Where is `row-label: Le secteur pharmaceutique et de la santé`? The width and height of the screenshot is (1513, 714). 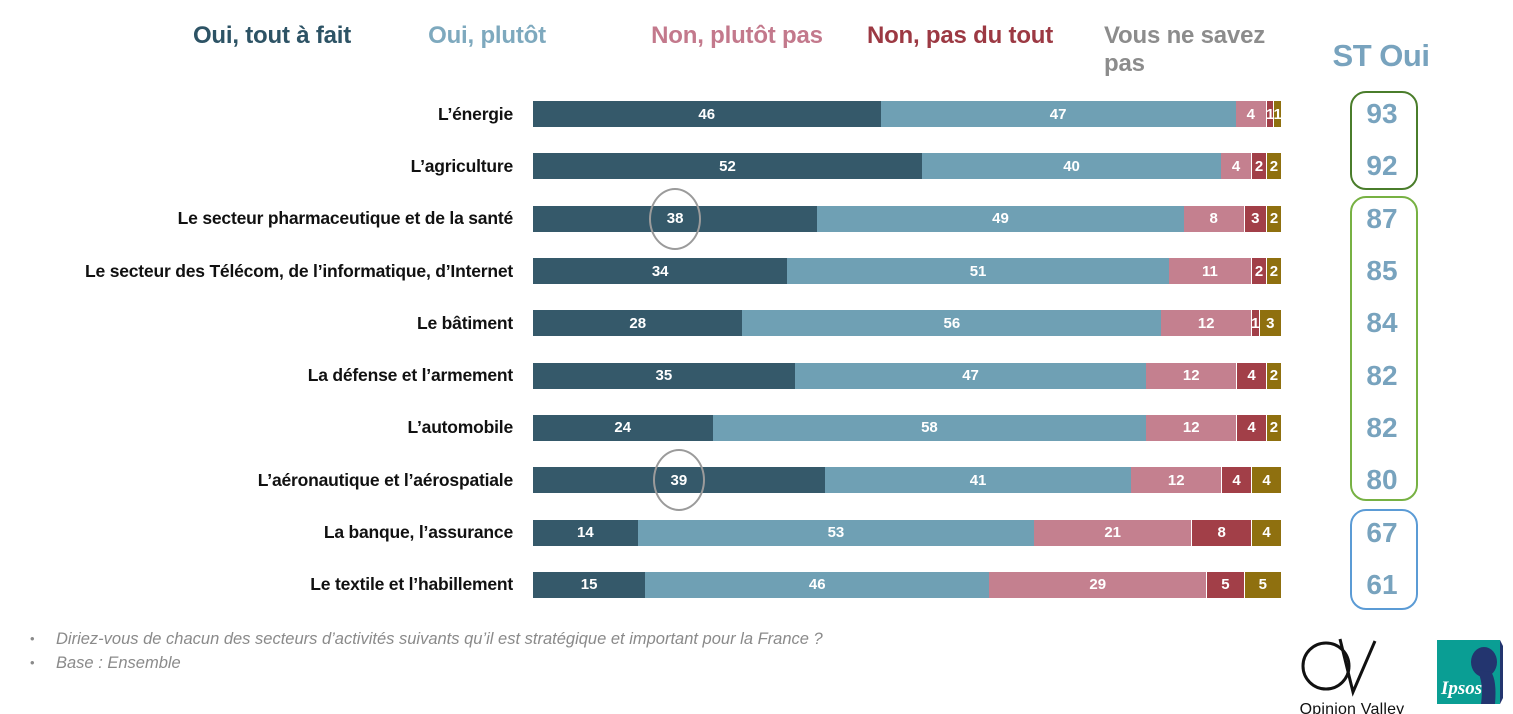 row-label: Le secteur pharmaceutique et de la santé is located at coordinates (345, 218).